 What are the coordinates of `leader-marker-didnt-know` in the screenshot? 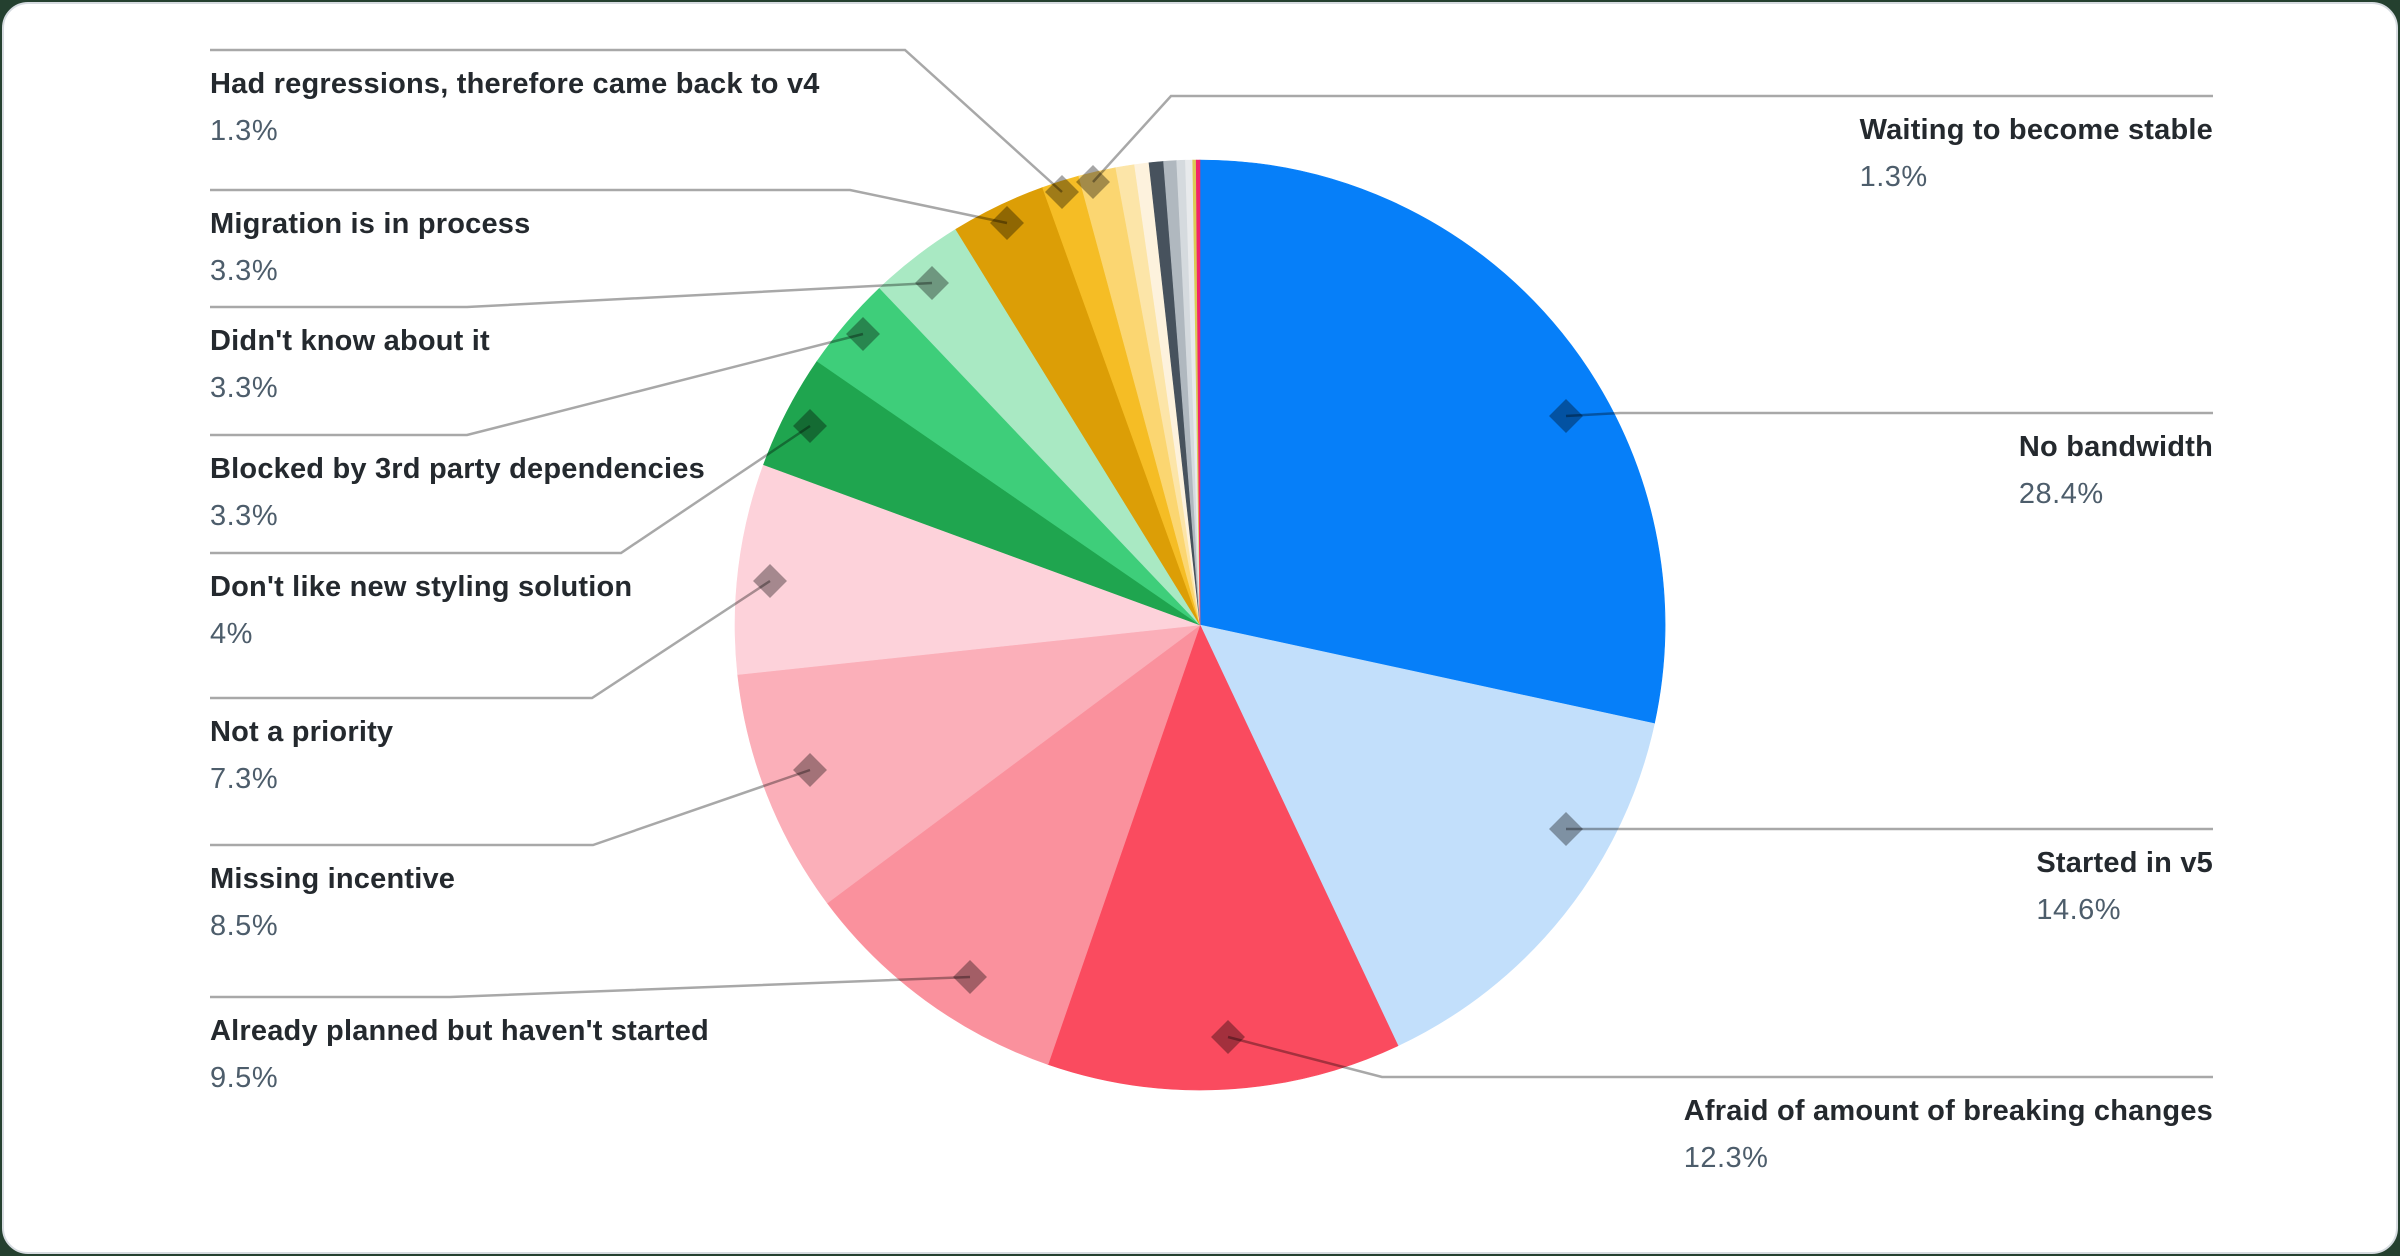 It's located at (932, 283).